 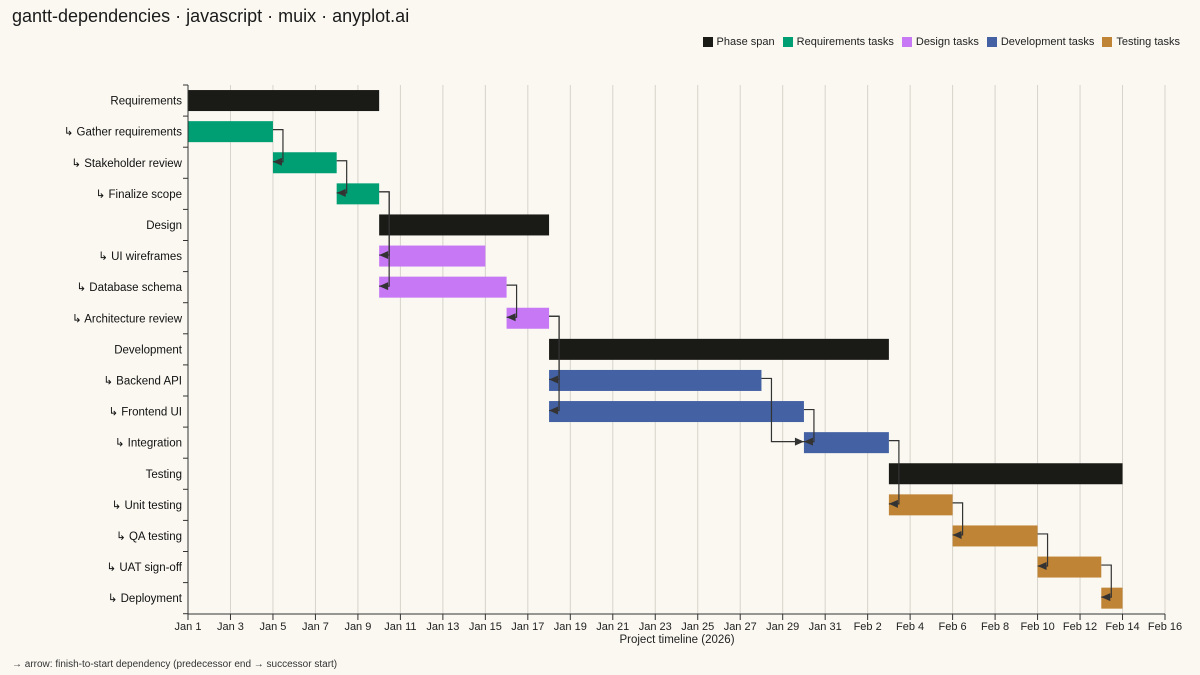 I want to click on legend-item-testing: Testing tasks, so click(x=1141, y=42).